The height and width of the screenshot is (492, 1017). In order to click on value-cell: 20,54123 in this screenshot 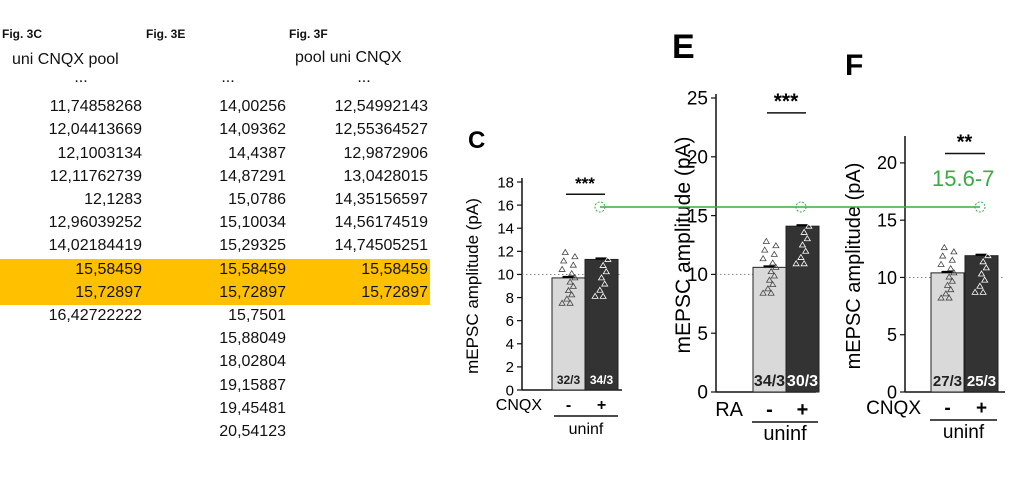, I will do `click(252, 432)`.